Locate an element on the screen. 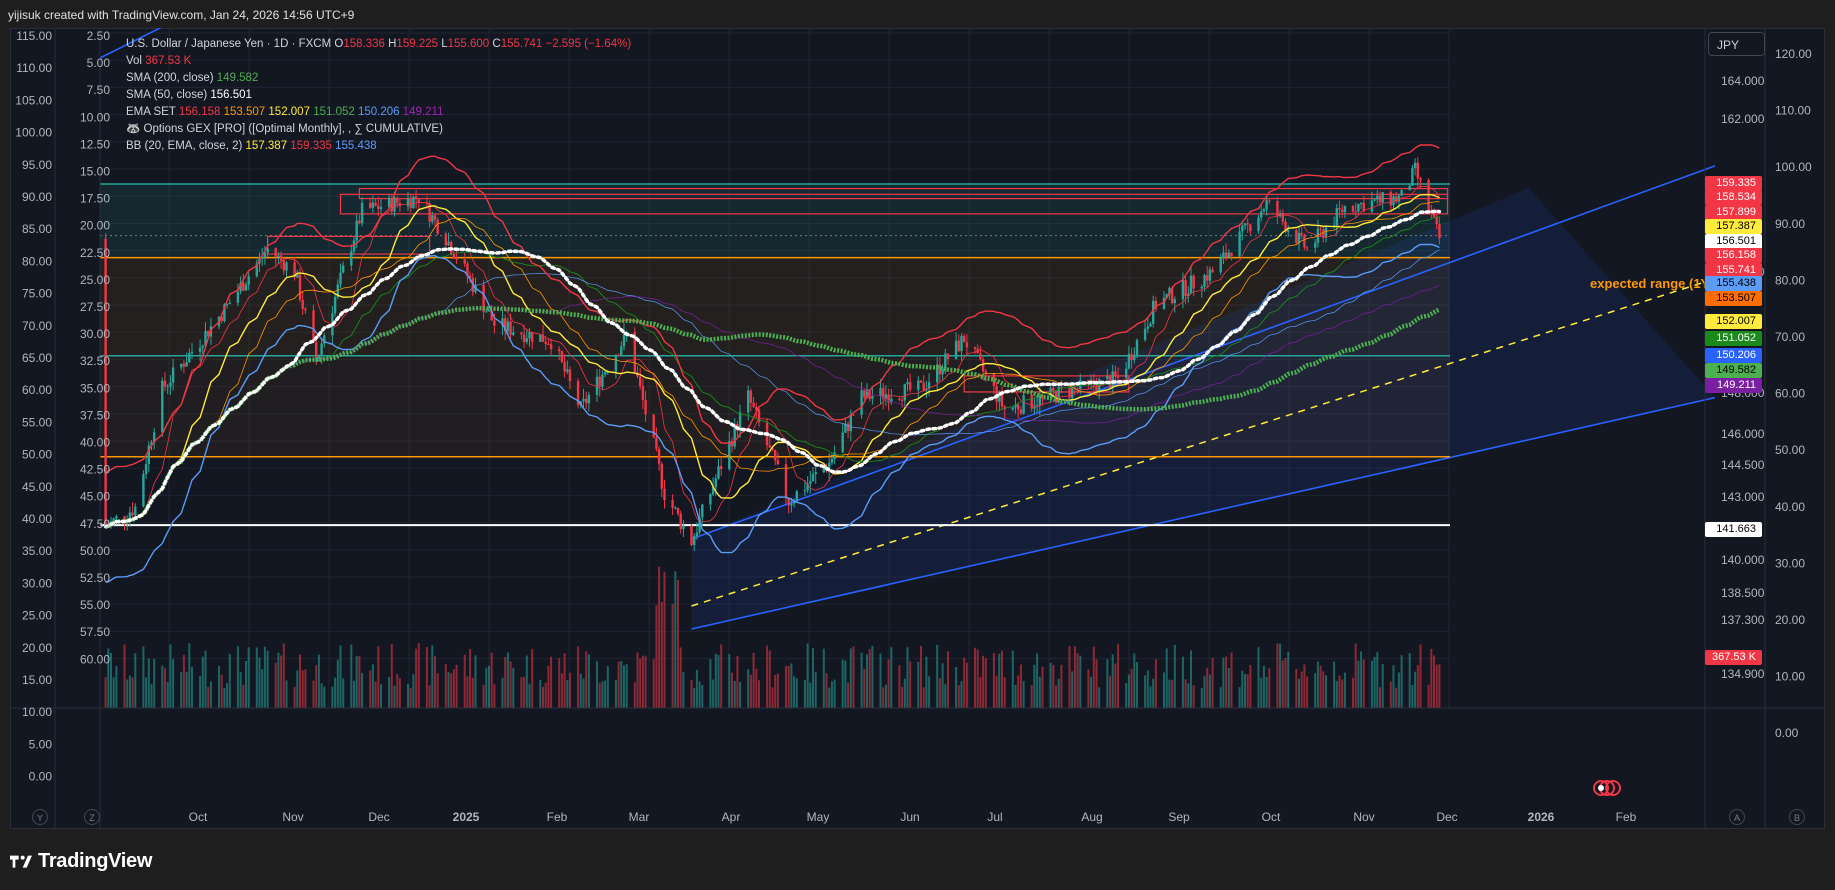 The height and width of the screenshot is (890, 1835). x-axis-label: Oct is located at coordinates (1271, 817).